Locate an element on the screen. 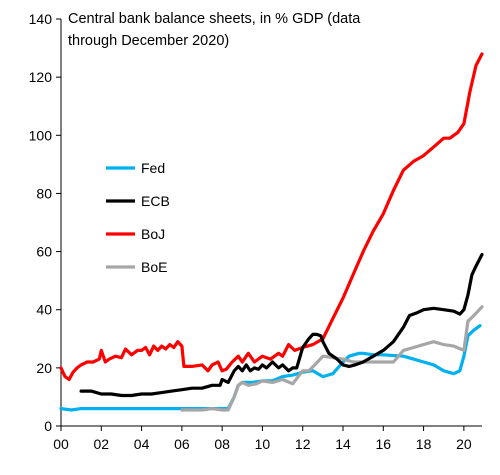  x-tick-label: 00 is located at coordinates (61, 444).